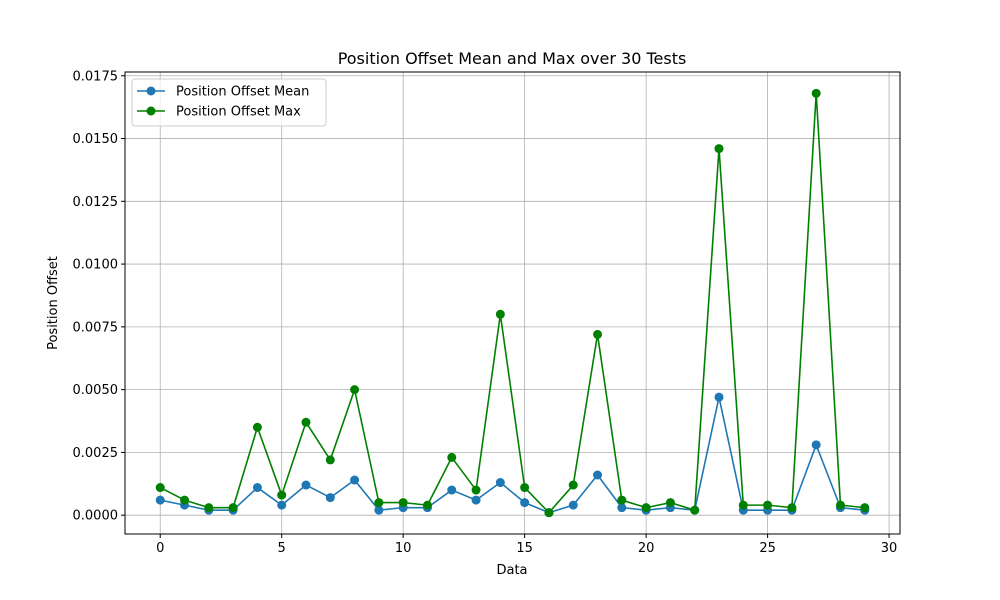  Describe the element at coordinates (96, 202) in the screenshot. I see `y-tick-label: 0.0125` at that location.